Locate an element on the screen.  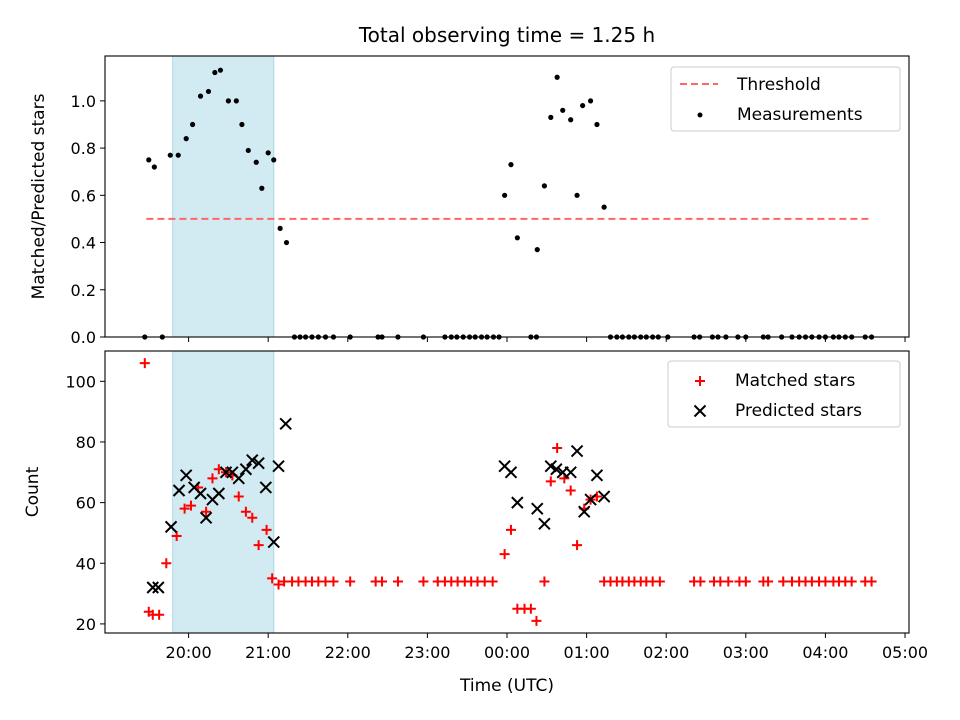
legend-matched-label: Matched stars is located at coordinates (795, 381).